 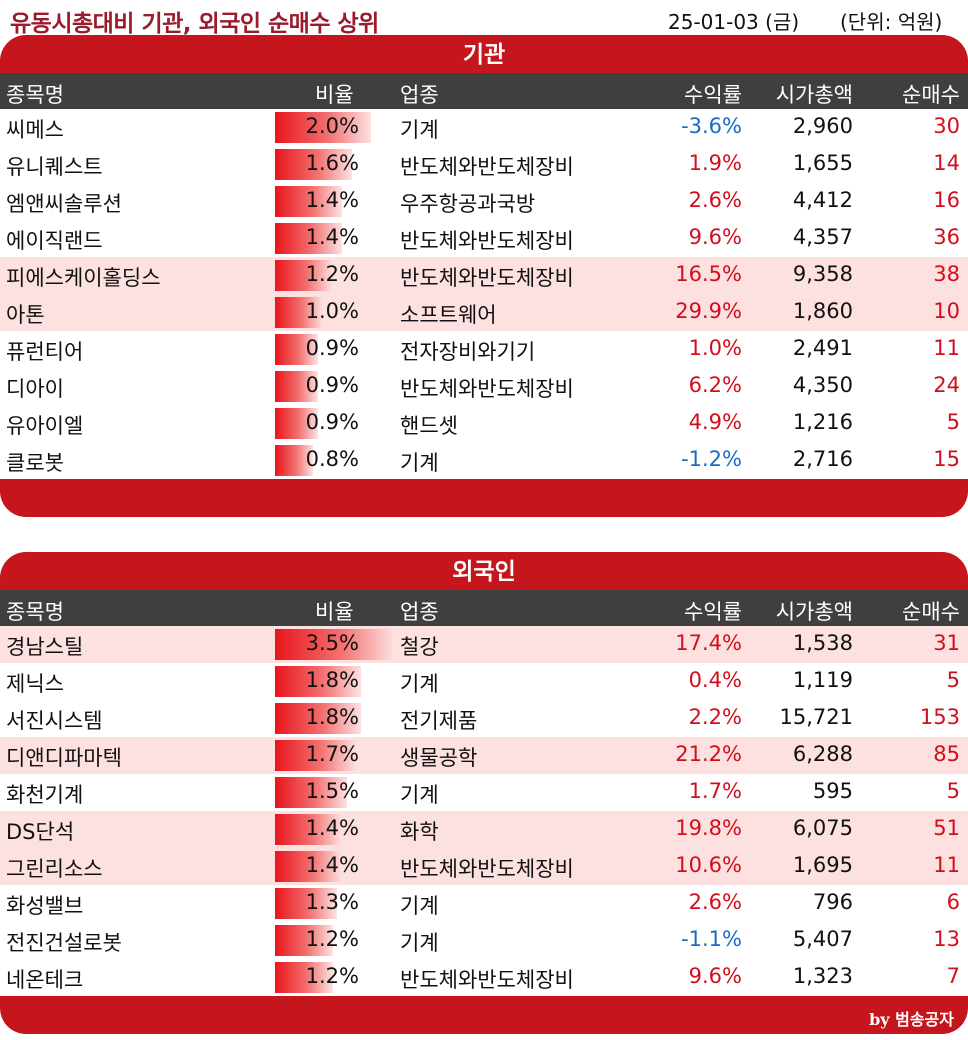 What do you see at coordinates (83, 278) in the screenshot?
I see `stock-name: 피에스케이홀딩스` at bounding box center [83, 278].